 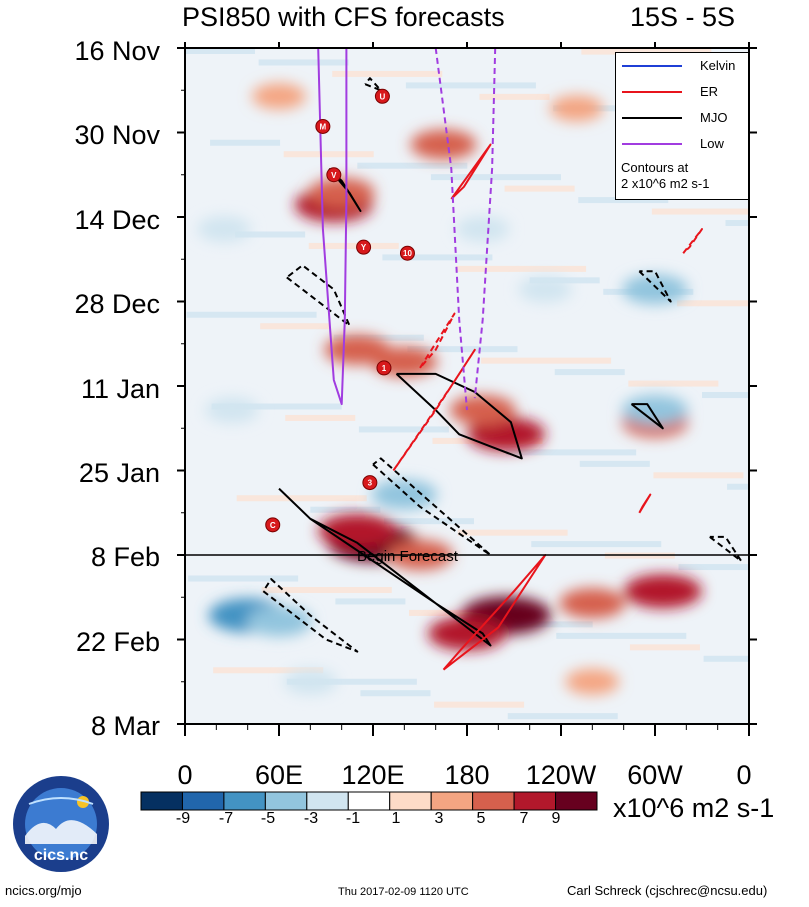 What do you see at coordinates (61, 855) in the screenshot?
I see `logo-text: cics.nc` at bounding box center [61, 855].